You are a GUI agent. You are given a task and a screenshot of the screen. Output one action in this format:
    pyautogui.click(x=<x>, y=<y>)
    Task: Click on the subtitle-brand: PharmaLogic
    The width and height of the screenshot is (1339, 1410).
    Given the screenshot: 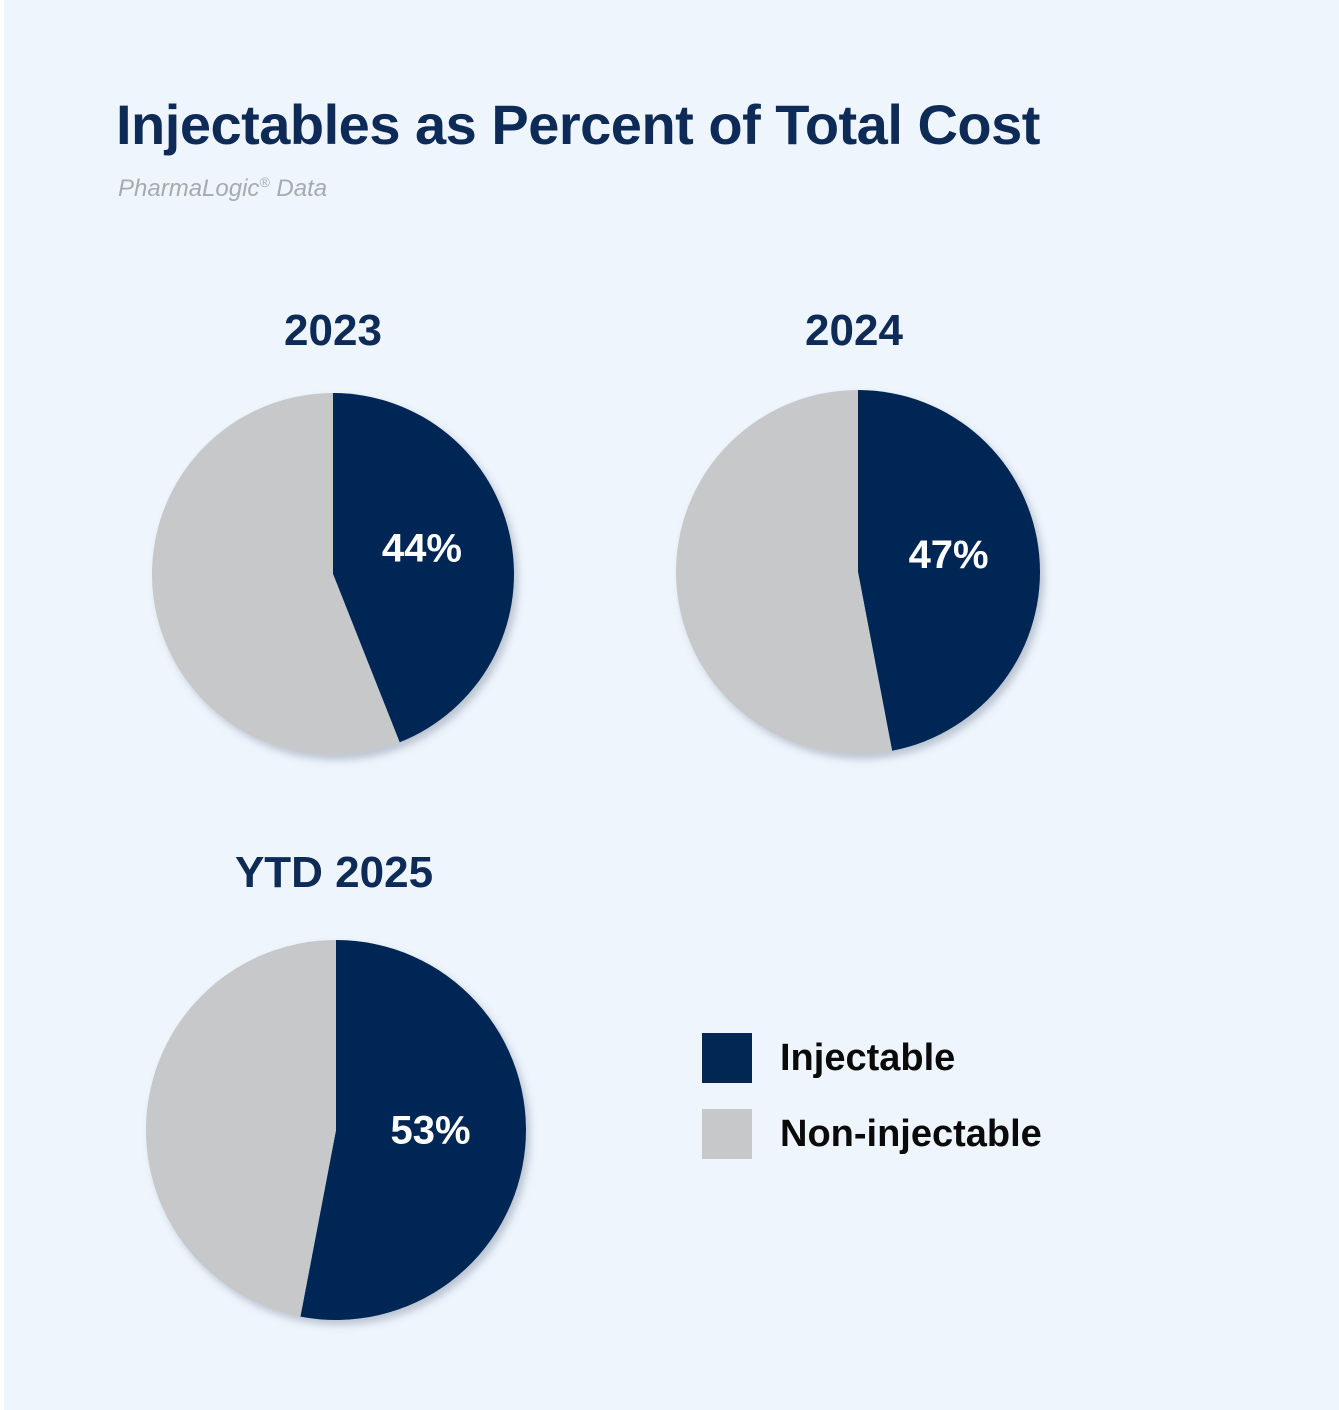 What is the action you would take?
    pyautogui.click(x=189, y=188)
    